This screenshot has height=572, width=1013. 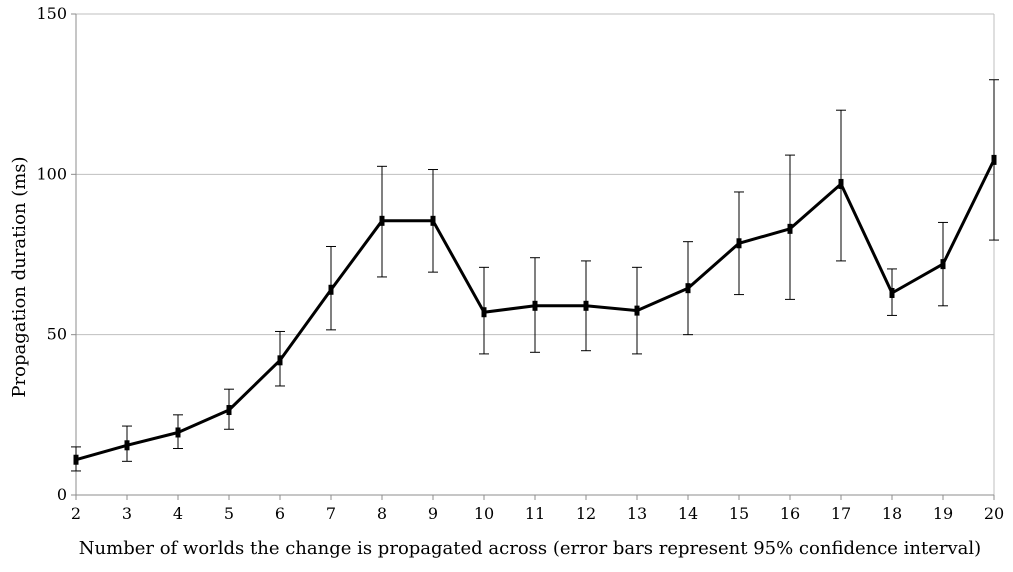 What do you see at coordinates (484, 513) in the screenshot?
I see `x-tick-label-10: 10` at bounding box center [484, 513].